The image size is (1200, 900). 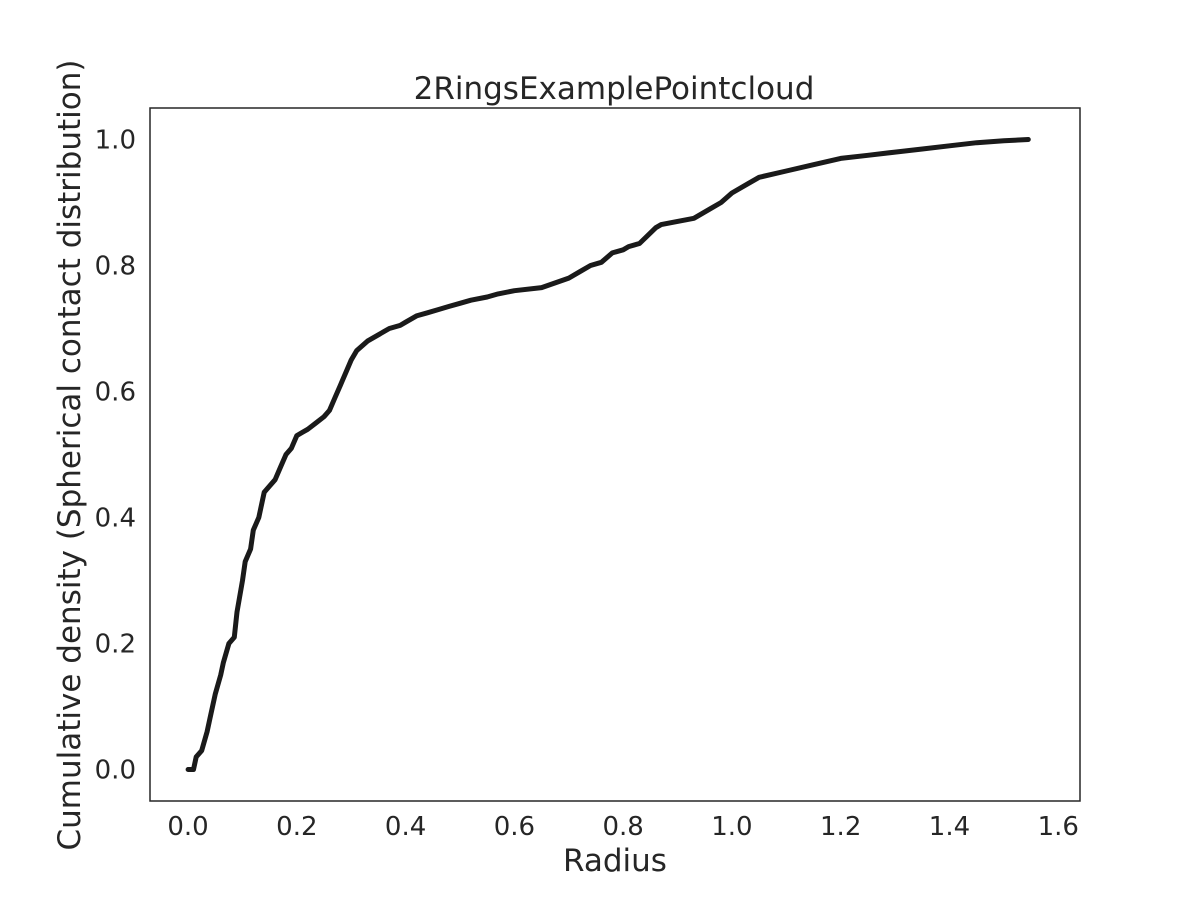 What do you see at coordinates (115, 771) in the screenshot?
I see `y-tick-label: 0.0` at bounding box center [115, 771].